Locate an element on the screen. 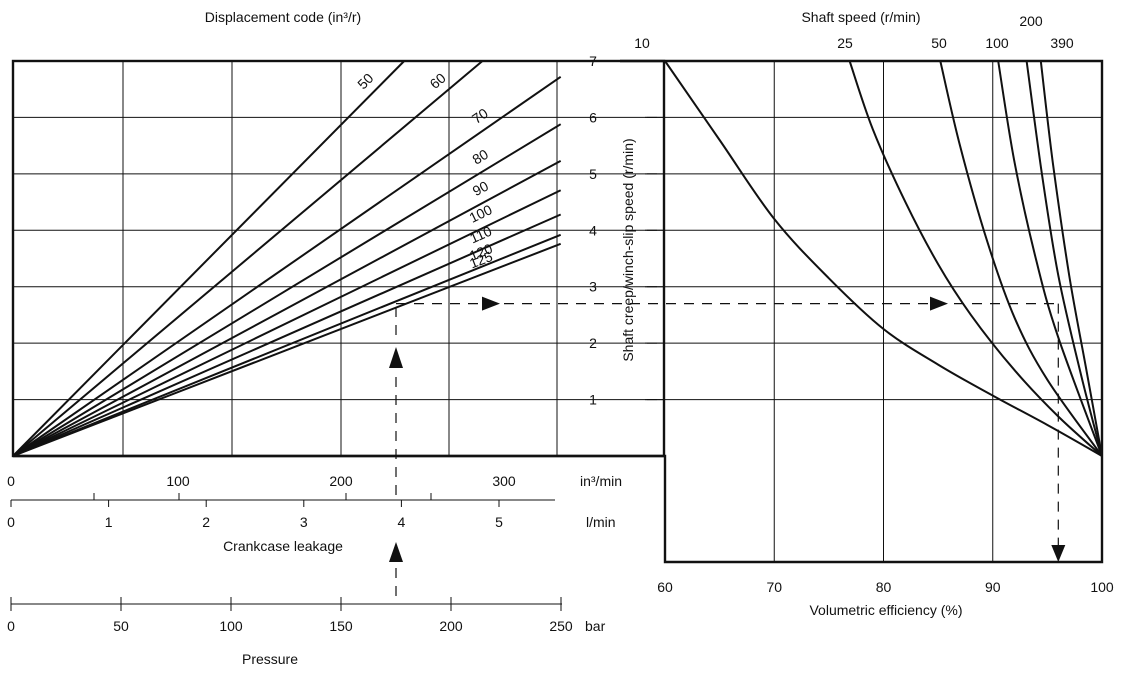 This screenshot has width=1132, height=673. crankcase-leakage-label: Crankcase leakage is located at coordinates (283, 546).